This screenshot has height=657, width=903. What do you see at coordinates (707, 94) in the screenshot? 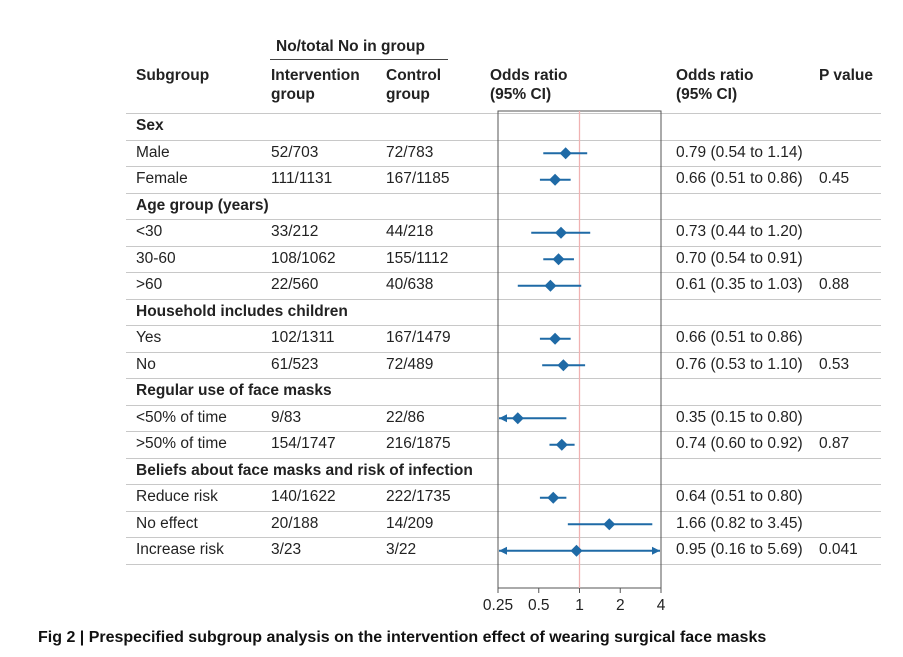
I see `header-or-text-line2: (95% CI)` at bounding box center [707, 94].